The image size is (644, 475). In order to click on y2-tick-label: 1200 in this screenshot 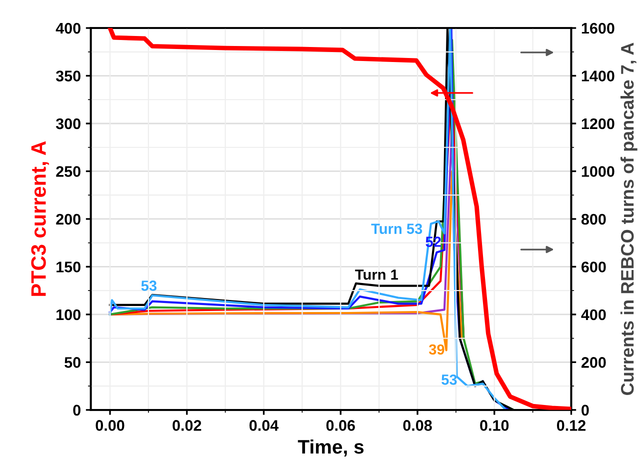, I will do `click(598, 124)`.